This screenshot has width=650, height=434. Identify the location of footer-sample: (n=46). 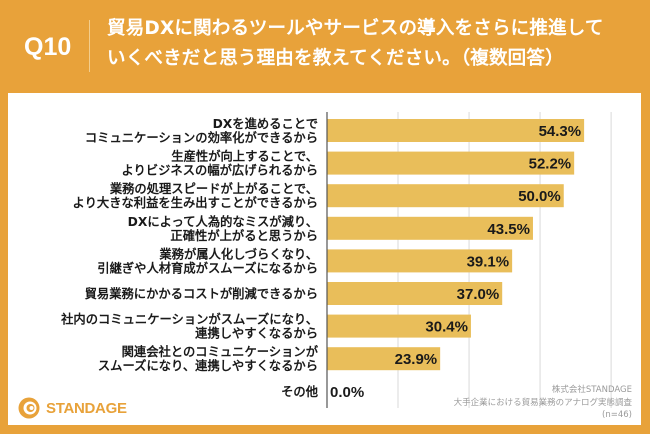
(617, 415).